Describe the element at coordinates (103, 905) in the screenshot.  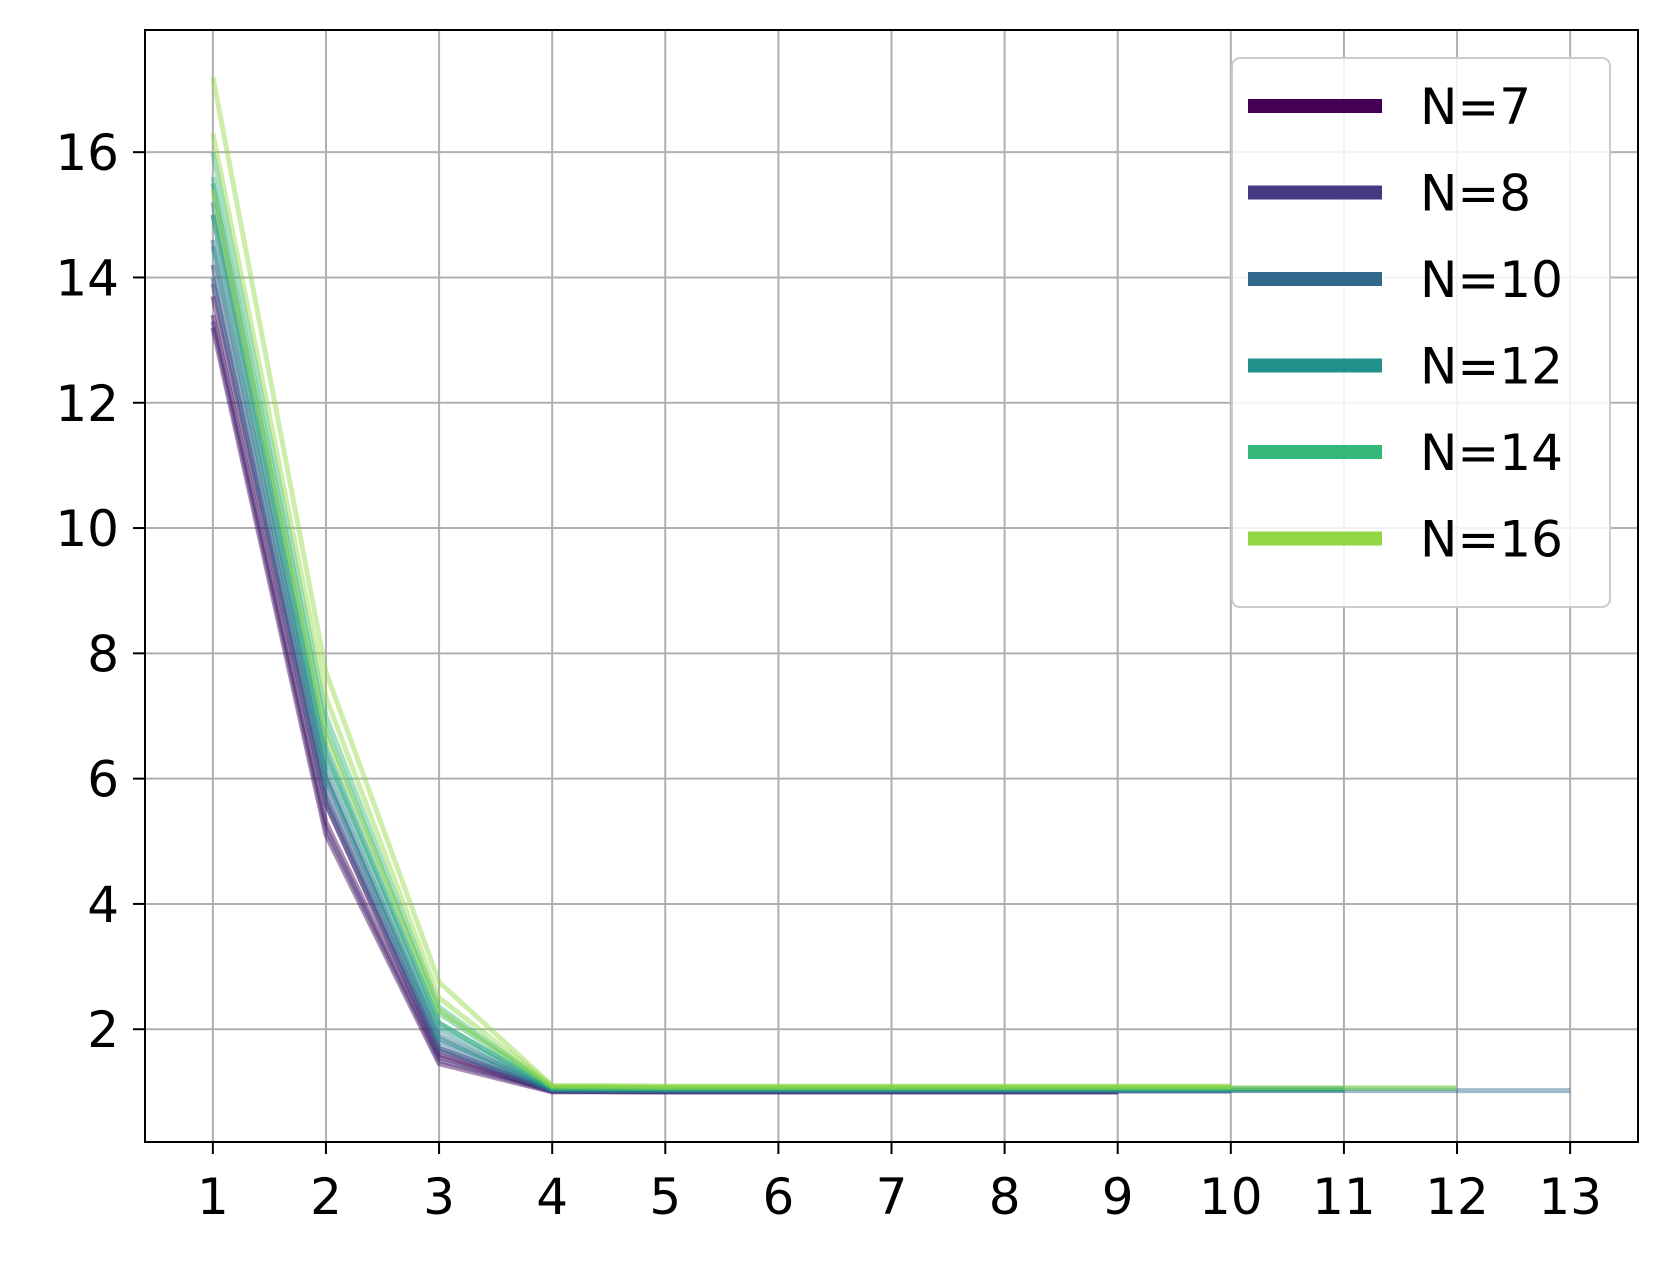
I see `y-tick-label: 4` at that location.